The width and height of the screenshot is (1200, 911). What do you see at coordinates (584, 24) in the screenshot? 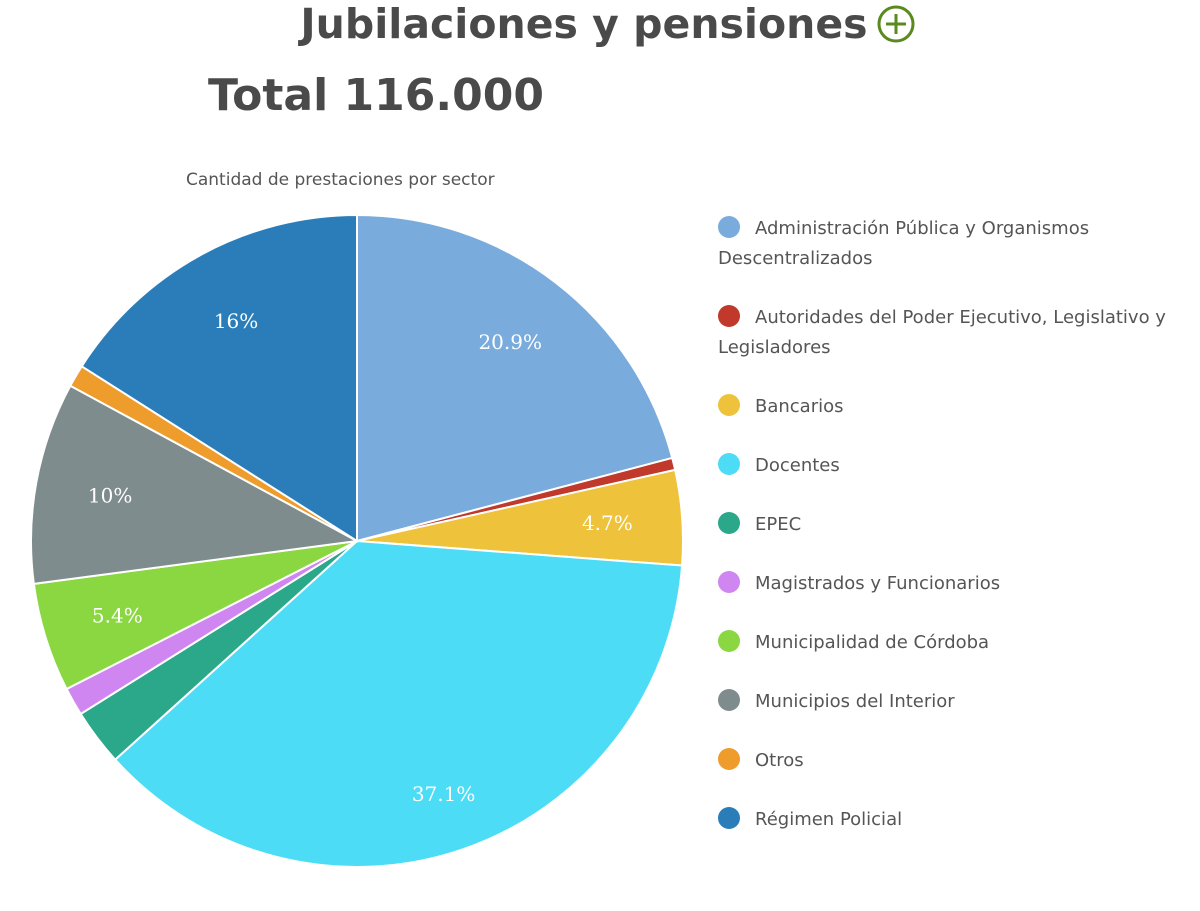
I see `page-title: Jubilaciones y pensiones` at bounding box center [584, 24].